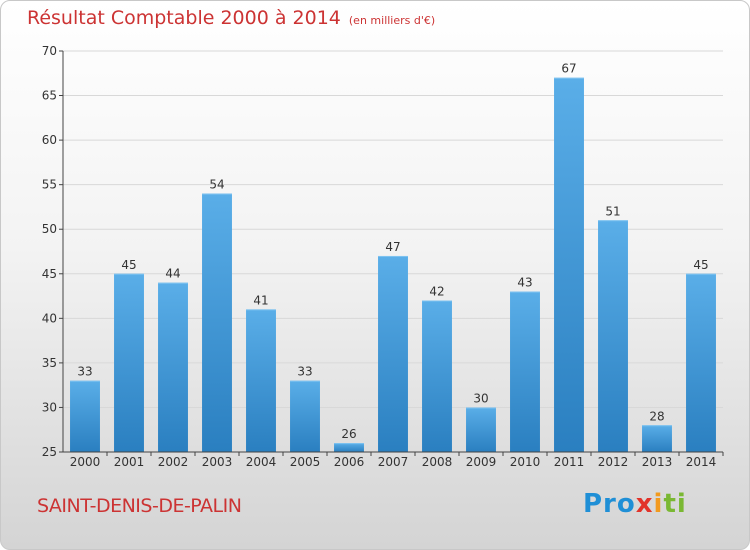 This screenshot has height=550, width=750. What do you see at coordinates (701, 362) in the screenshot?
I see `bar-2014` at bounding box center [701, 362].